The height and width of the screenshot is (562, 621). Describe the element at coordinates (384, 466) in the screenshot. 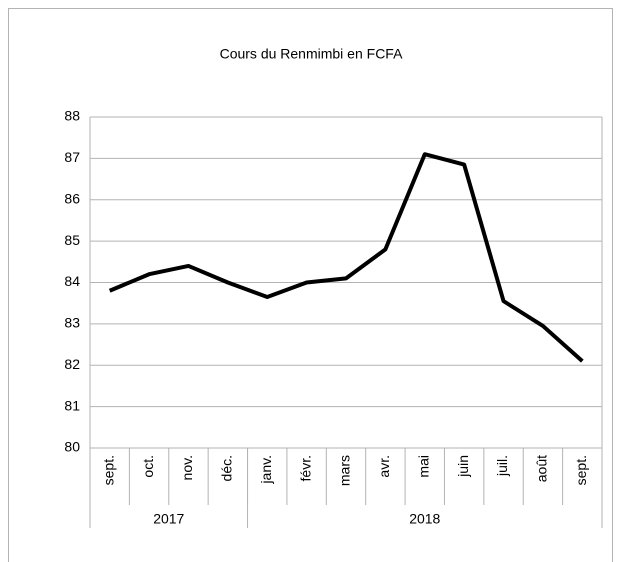

I see `x-tick-label: avr.` at that location.